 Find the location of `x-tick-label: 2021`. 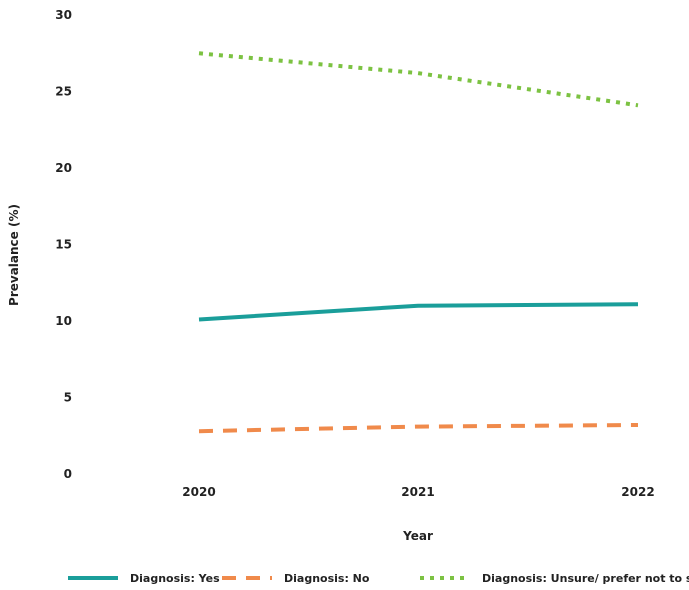

x-tick-label: 2021 is located at coordinates (417, 492).